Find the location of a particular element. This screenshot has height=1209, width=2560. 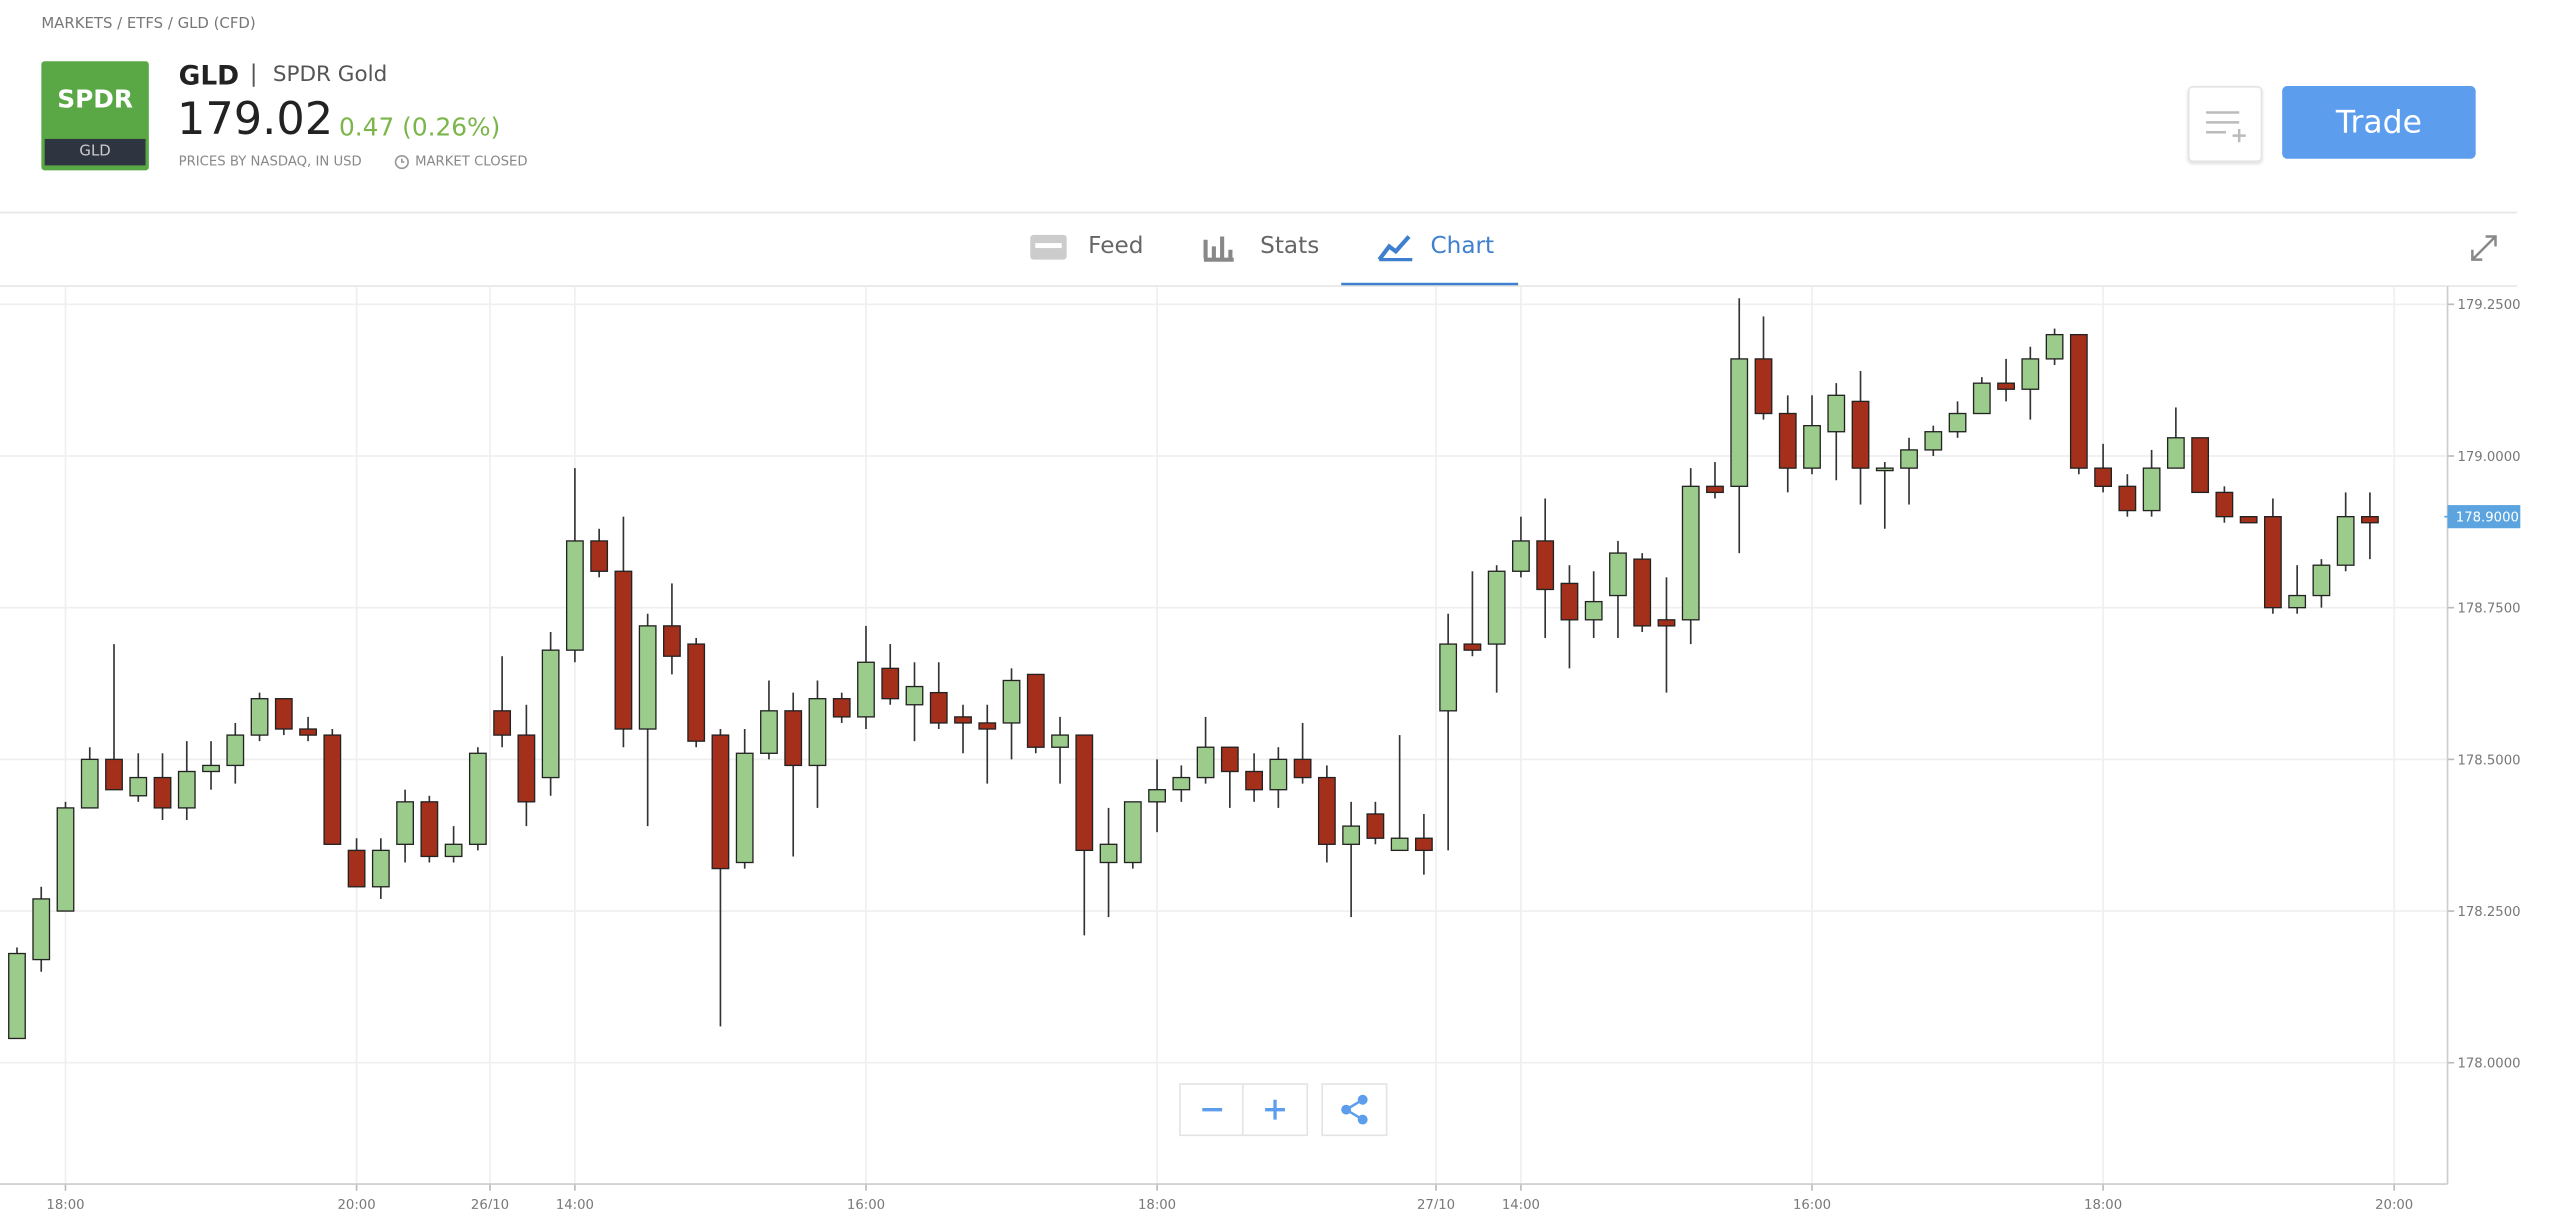

breadcrumb: MARKETS / ETFS / GLD (CFD) is located at coordinates (148, 25).